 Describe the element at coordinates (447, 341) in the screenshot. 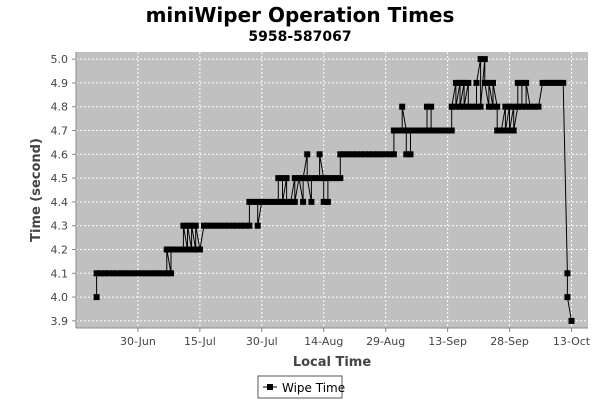

I see `x-tick-label: 13-Sep` at that location.